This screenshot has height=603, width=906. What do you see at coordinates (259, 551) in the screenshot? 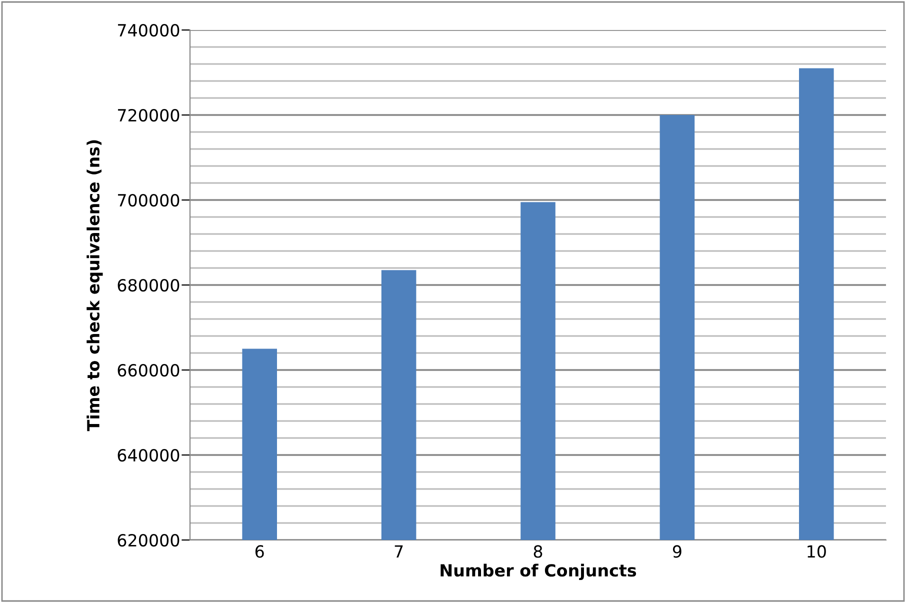
I see `x-tick-label: 6` at bounding box center [259, 551].